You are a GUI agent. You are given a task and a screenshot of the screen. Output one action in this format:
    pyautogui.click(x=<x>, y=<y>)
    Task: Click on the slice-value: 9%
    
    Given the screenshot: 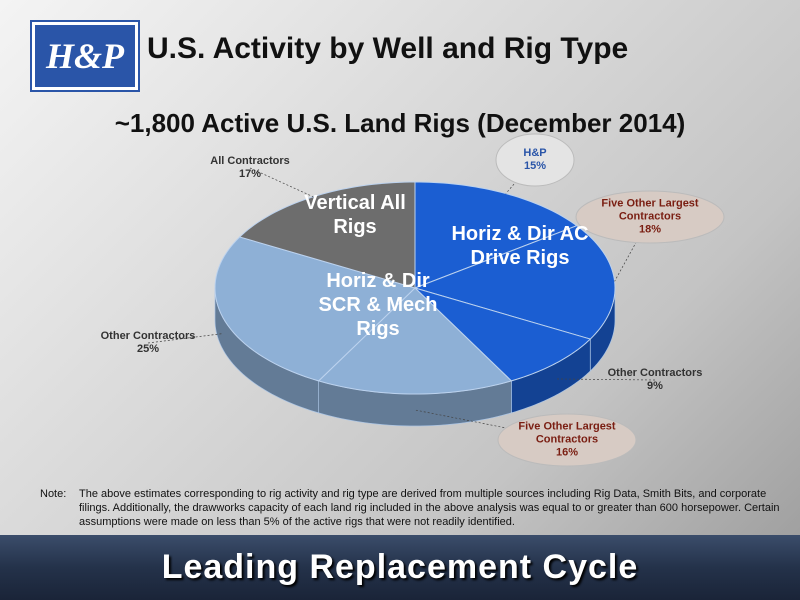 What is the action you would take?
    pyautogui.click(x=655, y=386)
    